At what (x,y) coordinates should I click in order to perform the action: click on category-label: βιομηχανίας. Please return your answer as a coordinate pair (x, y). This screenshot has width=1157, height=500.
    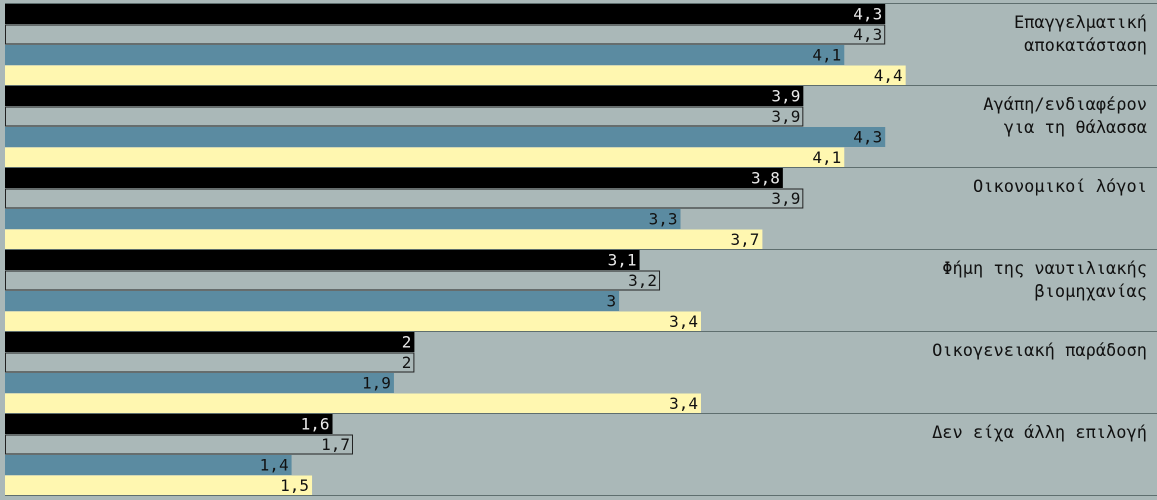
    Looking at the image, I should click on (1090, 292).